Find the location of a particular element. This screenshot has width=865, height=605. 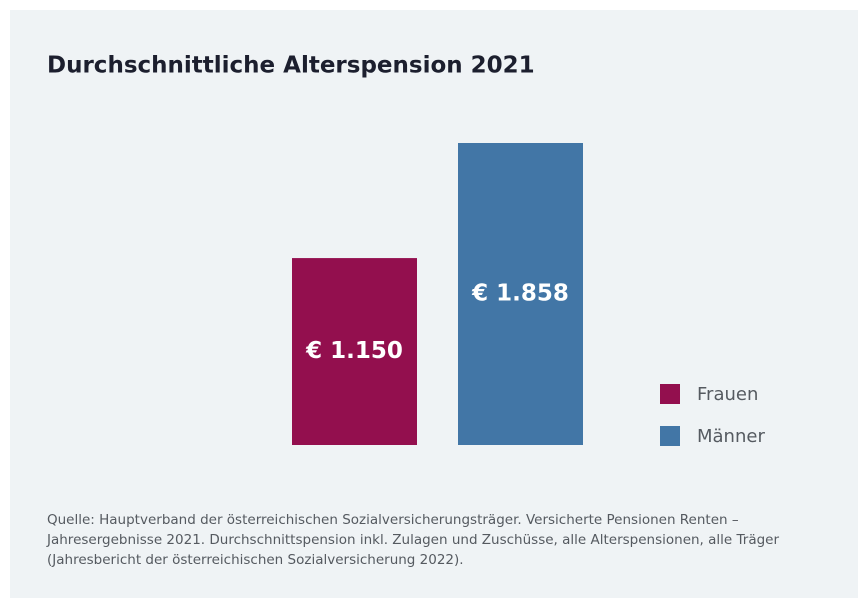

value-label: € 1.858 is located at coordinates (520, 294).